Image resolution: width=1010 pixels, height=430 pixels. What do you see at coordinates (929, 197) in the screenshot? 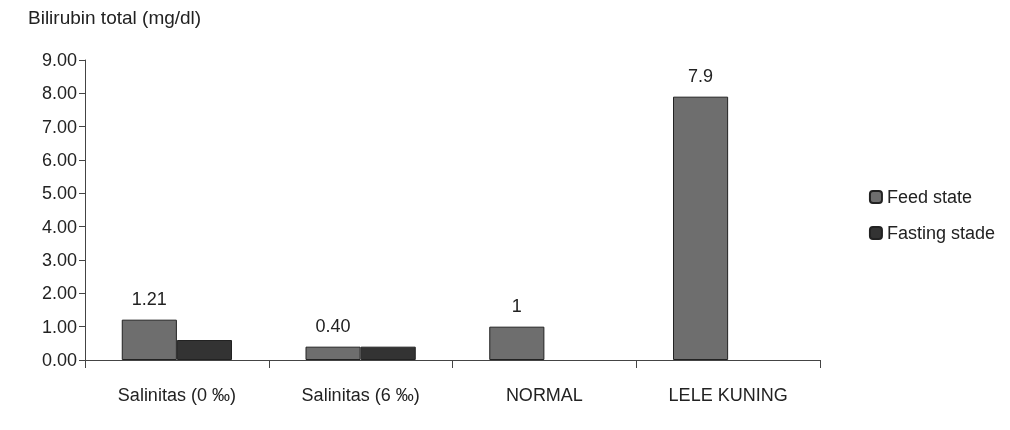
I see `legend-label: Feed state` at bounding box center [929, 197].